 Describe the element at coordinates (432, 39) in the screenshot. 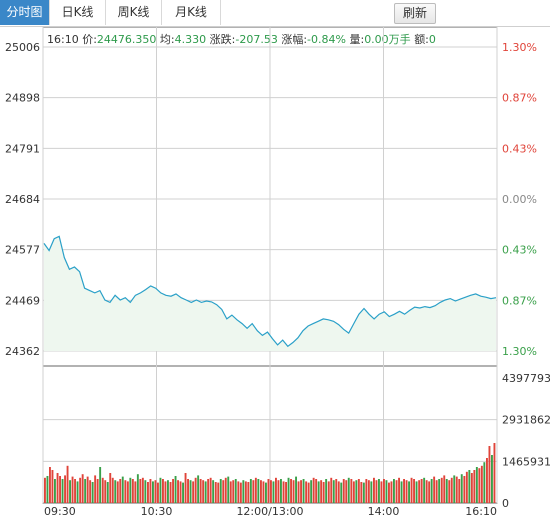

I see `info-amount: 0` at that location.